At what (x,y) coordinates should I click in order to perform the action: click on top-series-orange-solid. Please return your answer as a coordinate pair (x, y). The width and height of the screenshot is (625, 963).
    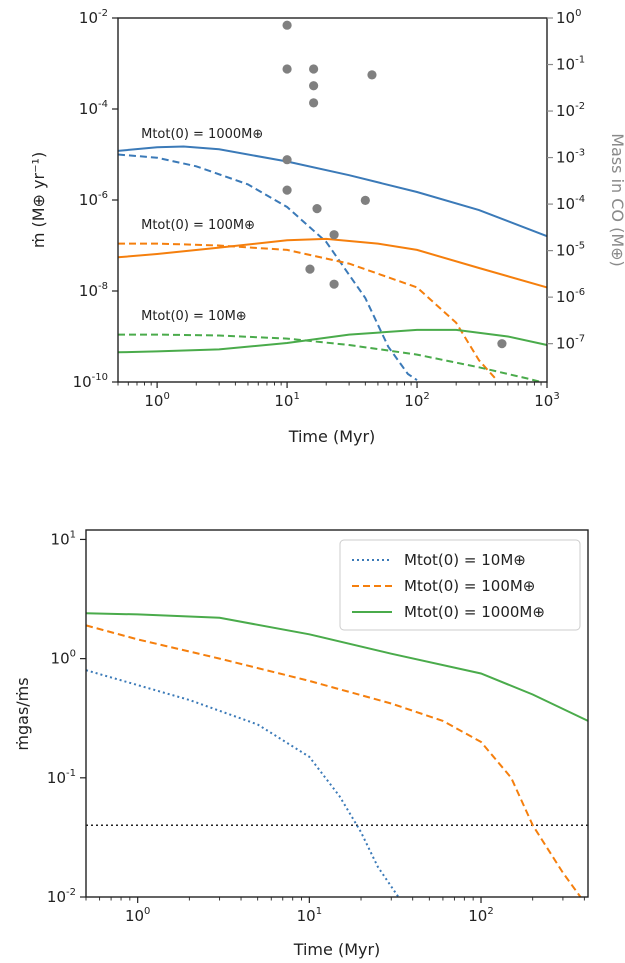
    Looking at the image, I should click on (332, 263).